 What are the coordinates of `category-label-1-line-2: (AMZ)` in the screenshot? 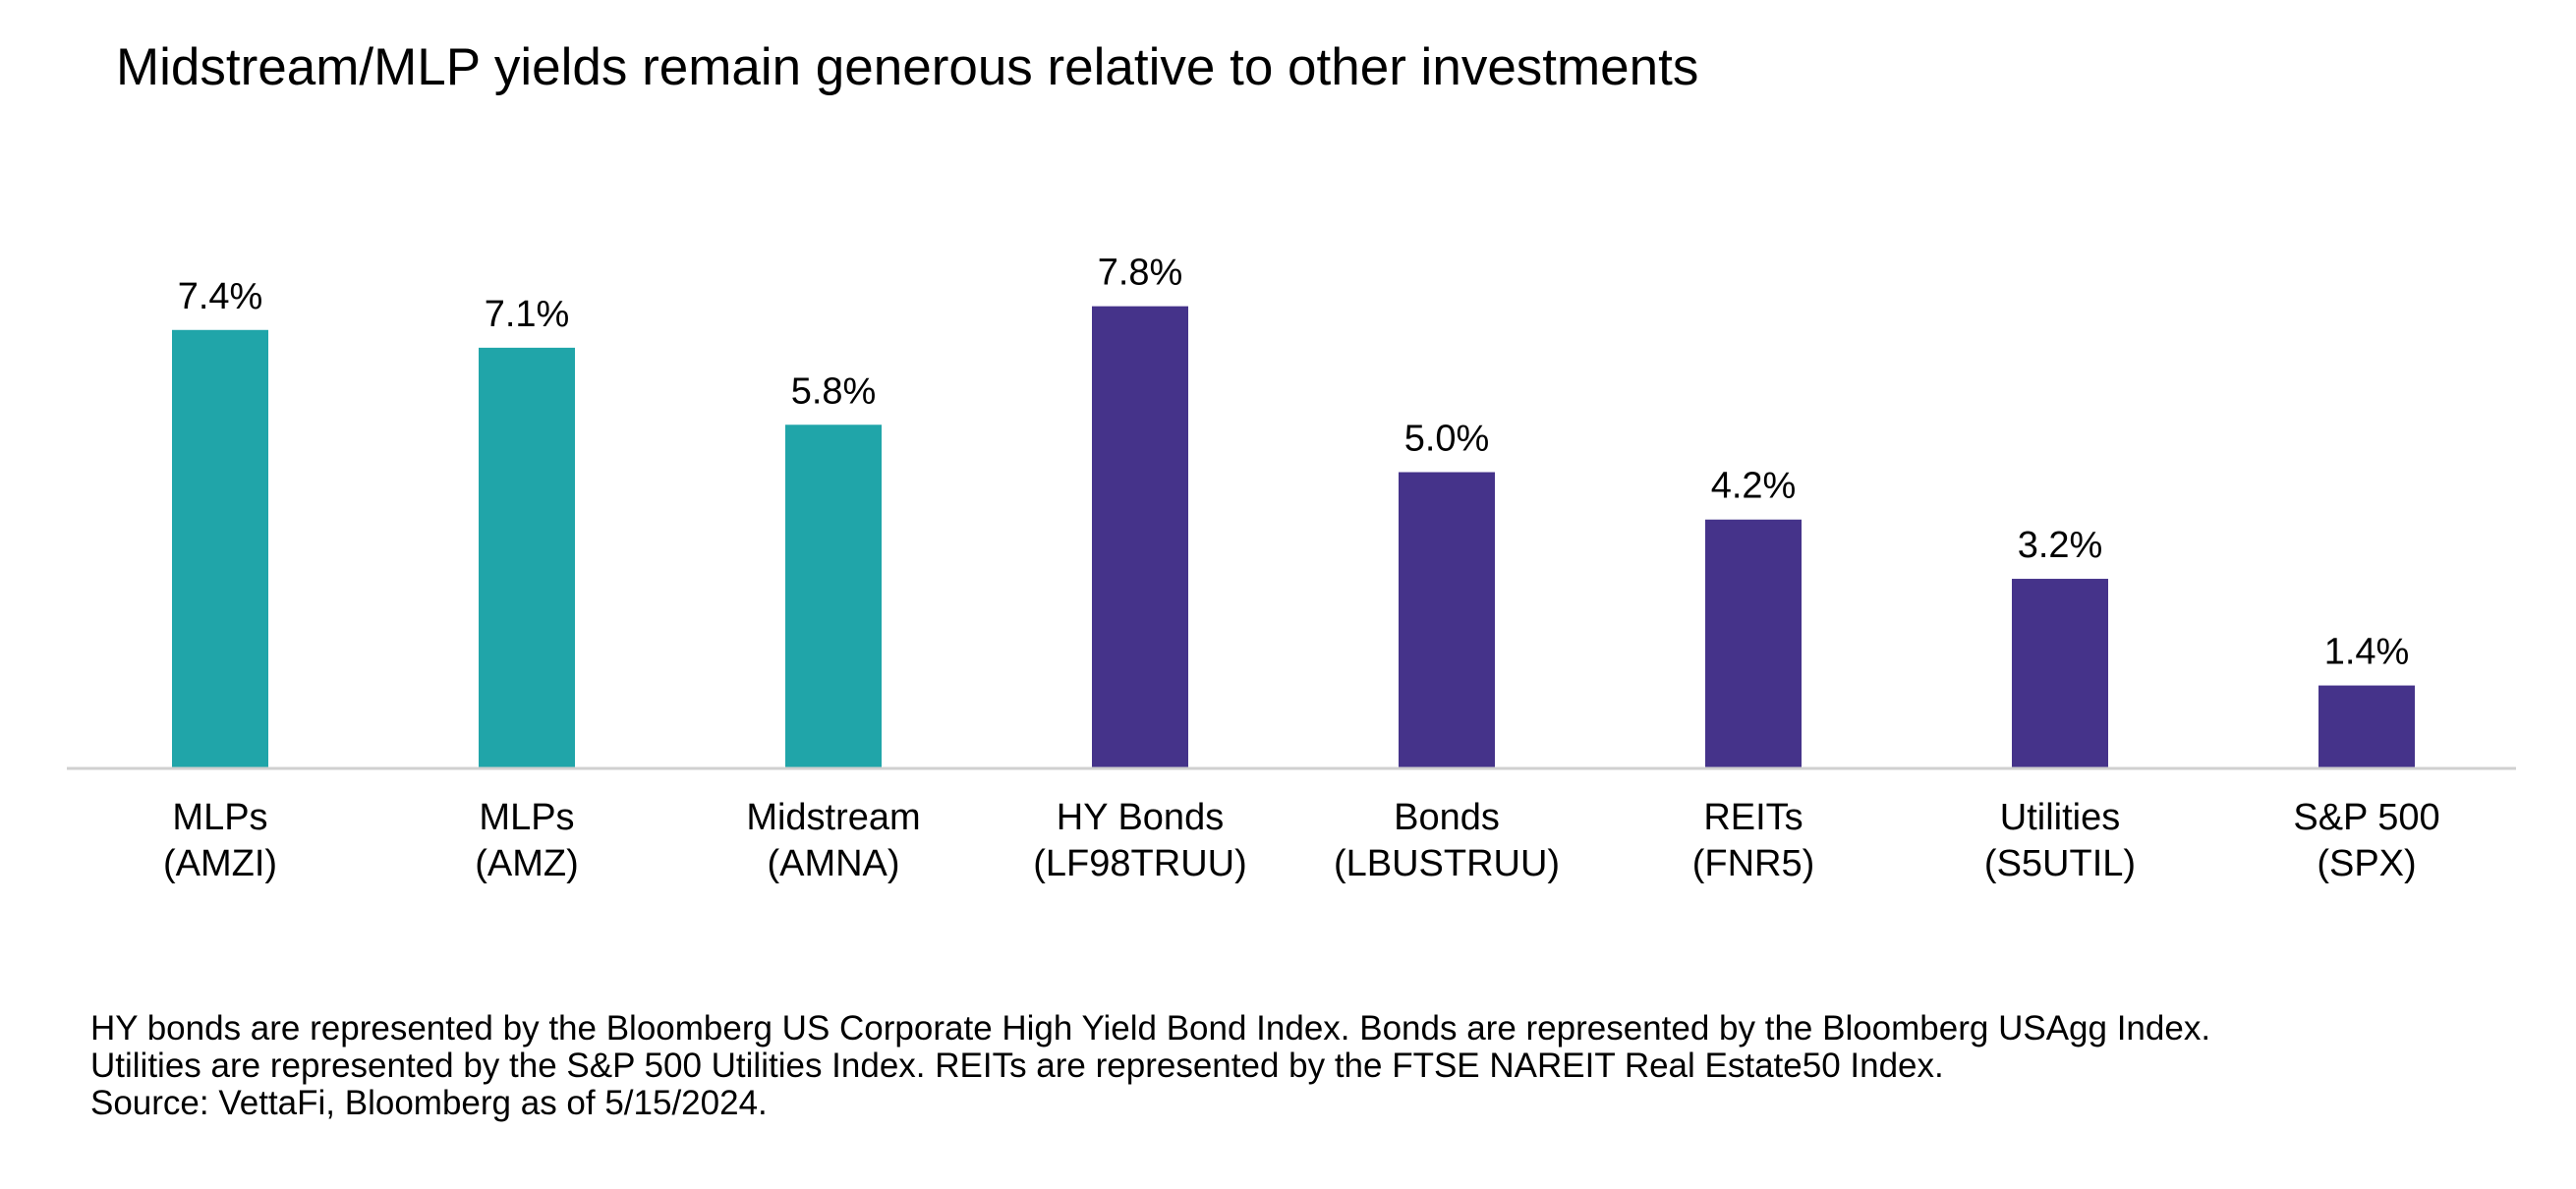 It's located at (527, 863).